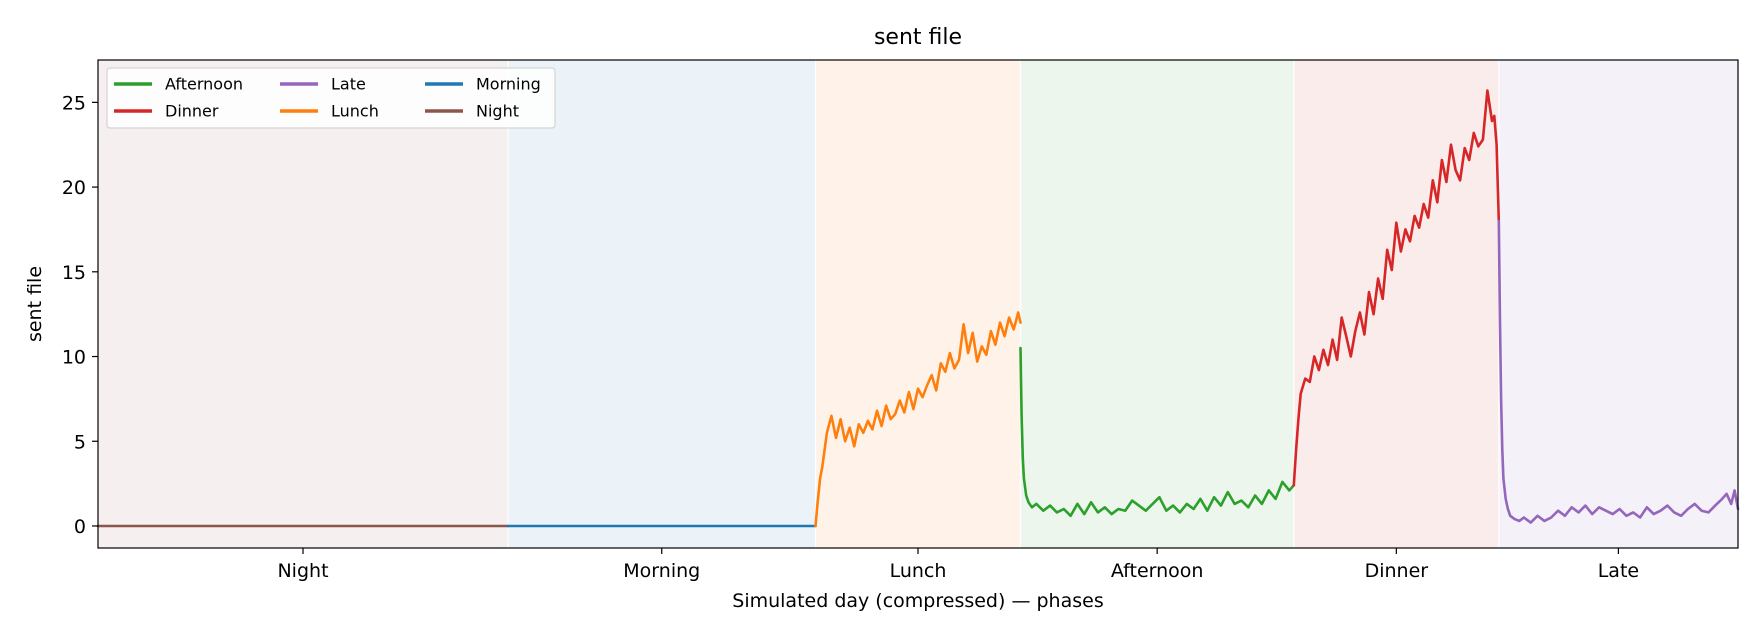  I want to click on legend-label-late: Late, so click(348, 84).